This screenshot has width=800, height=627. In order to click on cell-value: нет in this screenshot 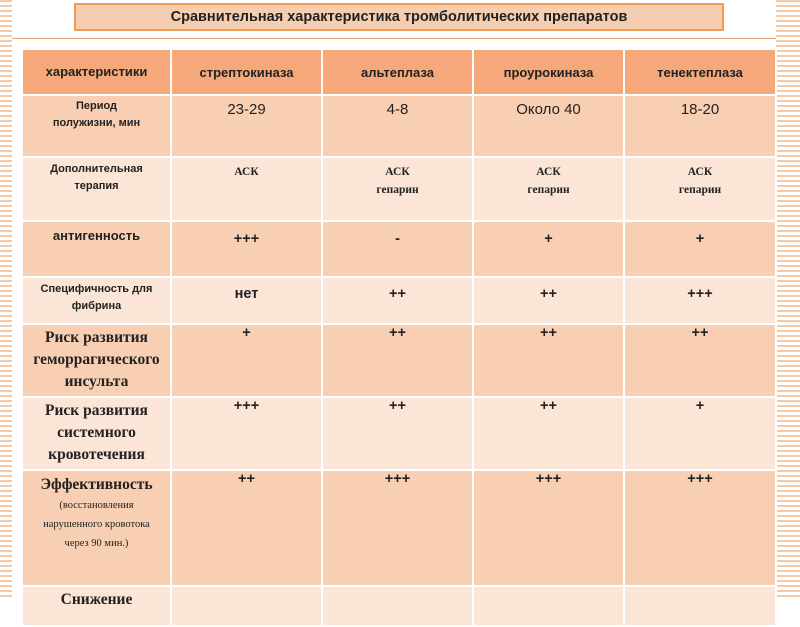, I will do `click(246, 294)`.